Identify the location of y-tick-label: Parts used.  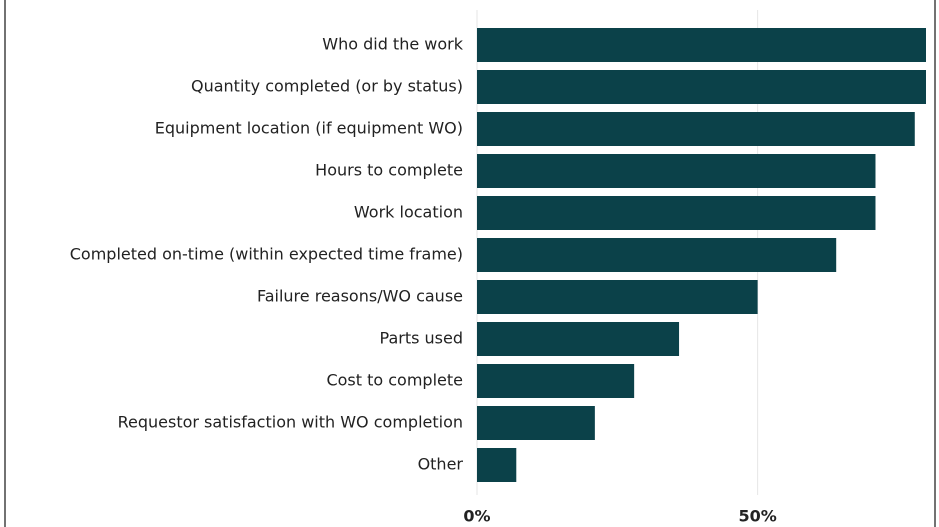
(421, 338).